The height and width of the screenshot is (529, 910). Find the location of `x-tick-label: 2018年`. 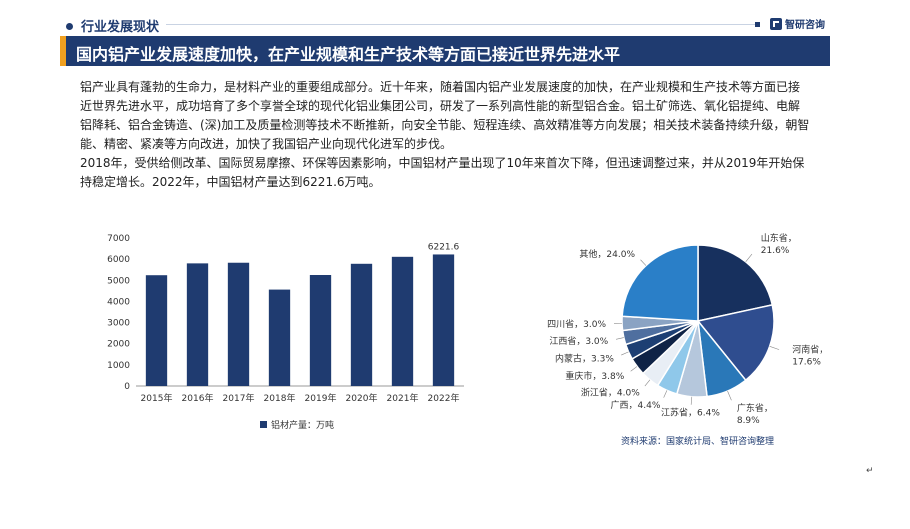

x-tick-label: 2018年 is located at coordinates (280, 398).